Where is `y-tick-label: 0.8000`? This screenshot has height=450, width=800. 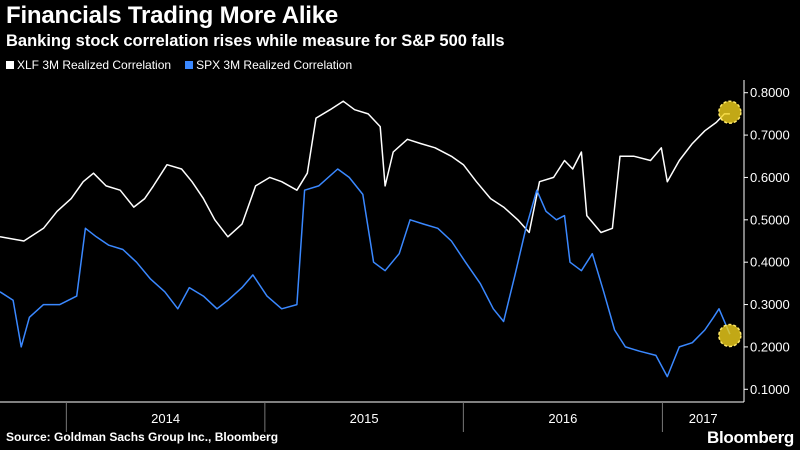 y-tick-label: 0.8000 is located at coordinates (770, 92).